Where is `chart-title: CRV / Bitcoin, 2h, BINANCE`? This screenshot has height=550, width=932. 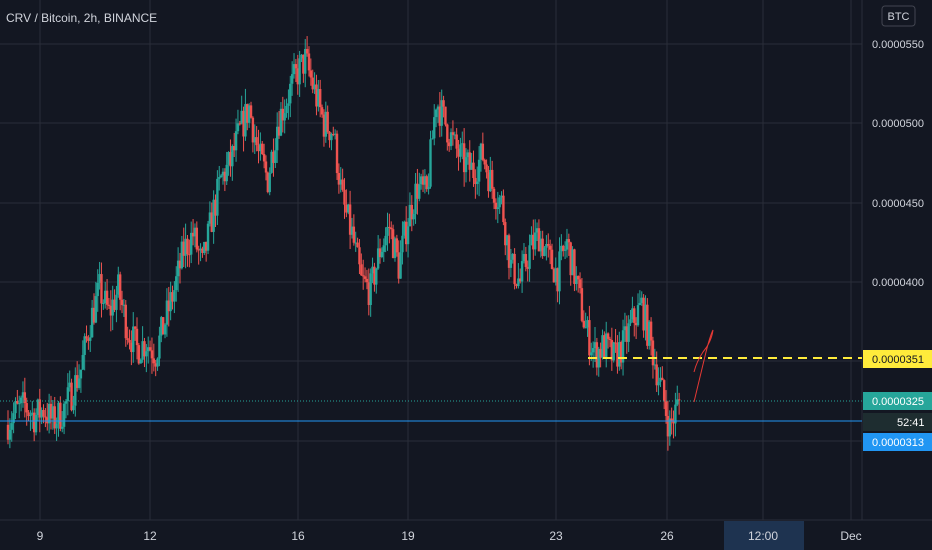 chart-title: CRV / Bitcoin, 2h, BINANCE is located at coordinates (81, 18).